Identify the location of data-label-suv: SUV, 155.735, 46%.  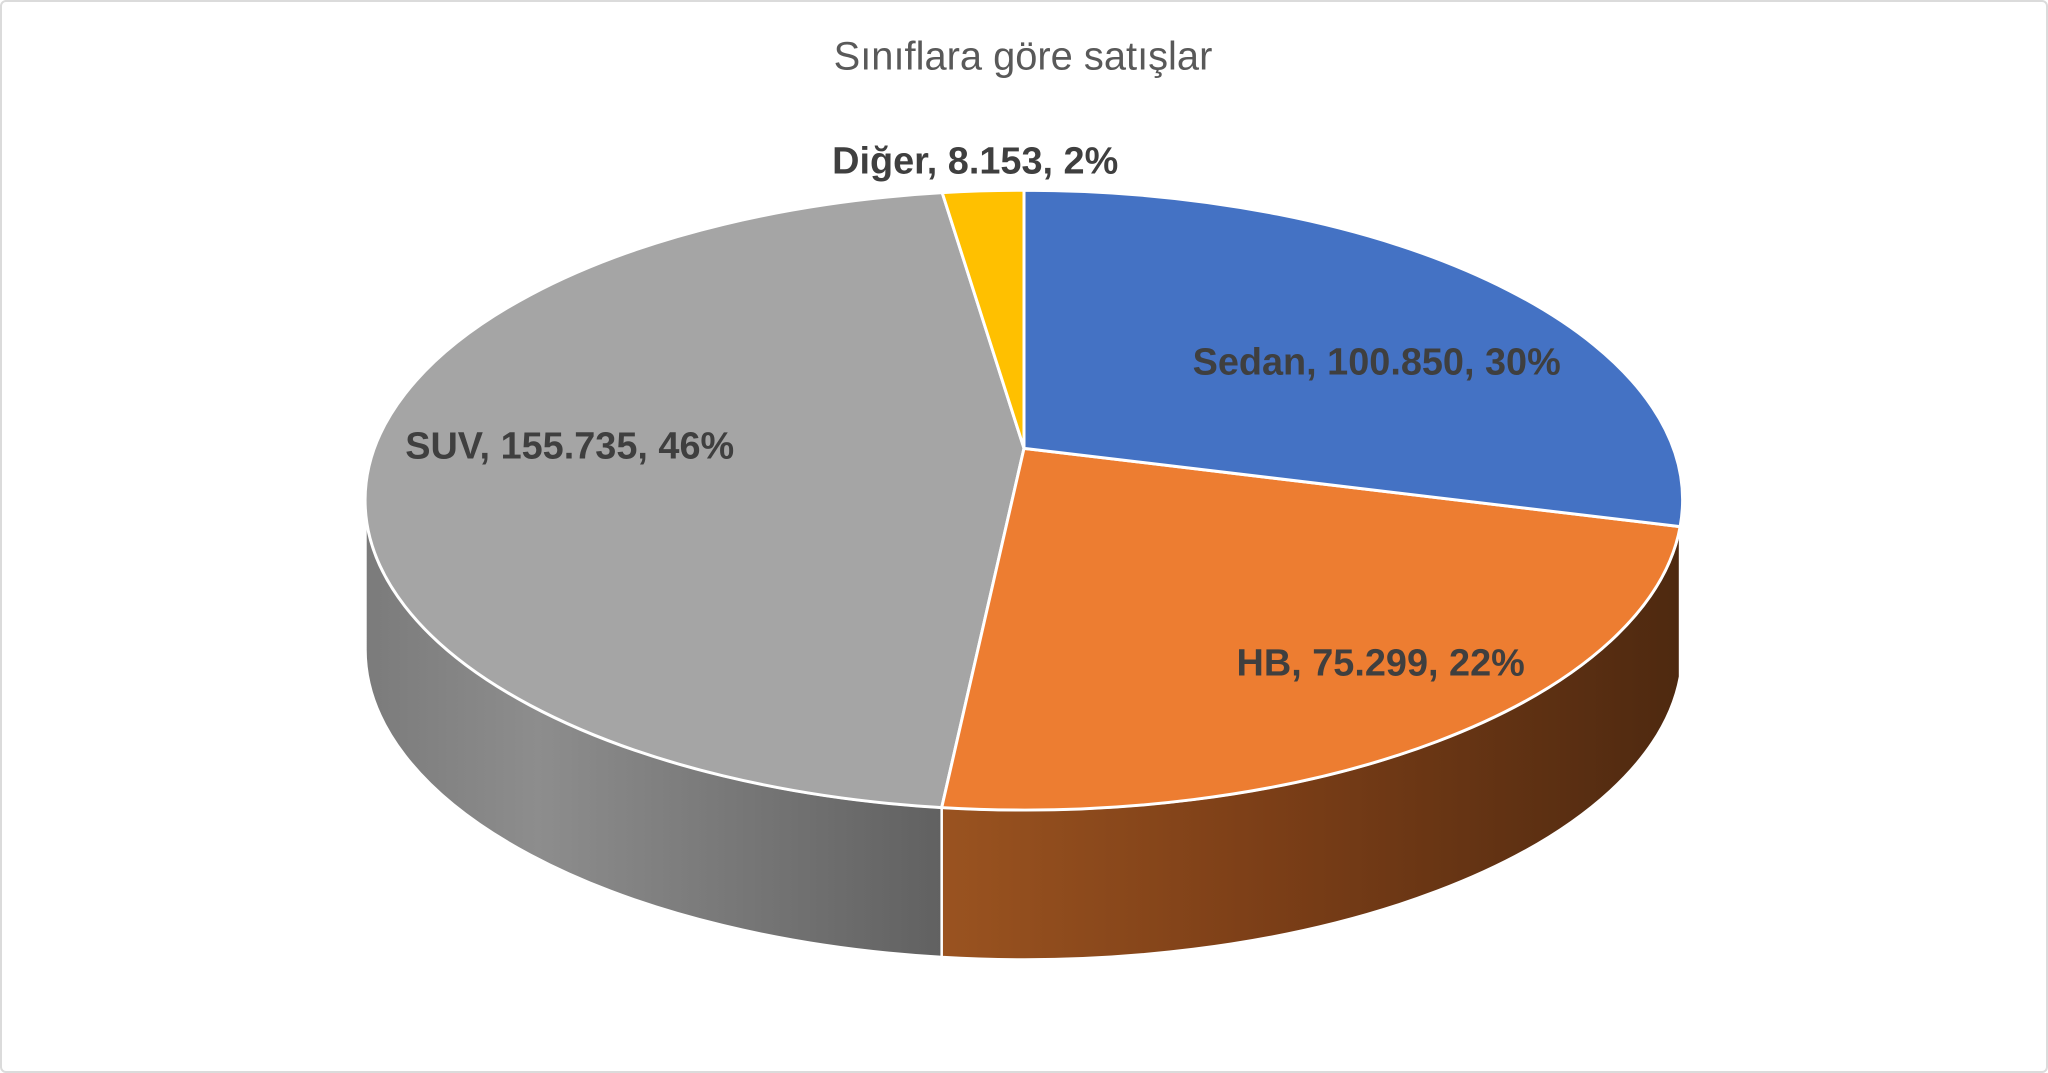
(569, 446).